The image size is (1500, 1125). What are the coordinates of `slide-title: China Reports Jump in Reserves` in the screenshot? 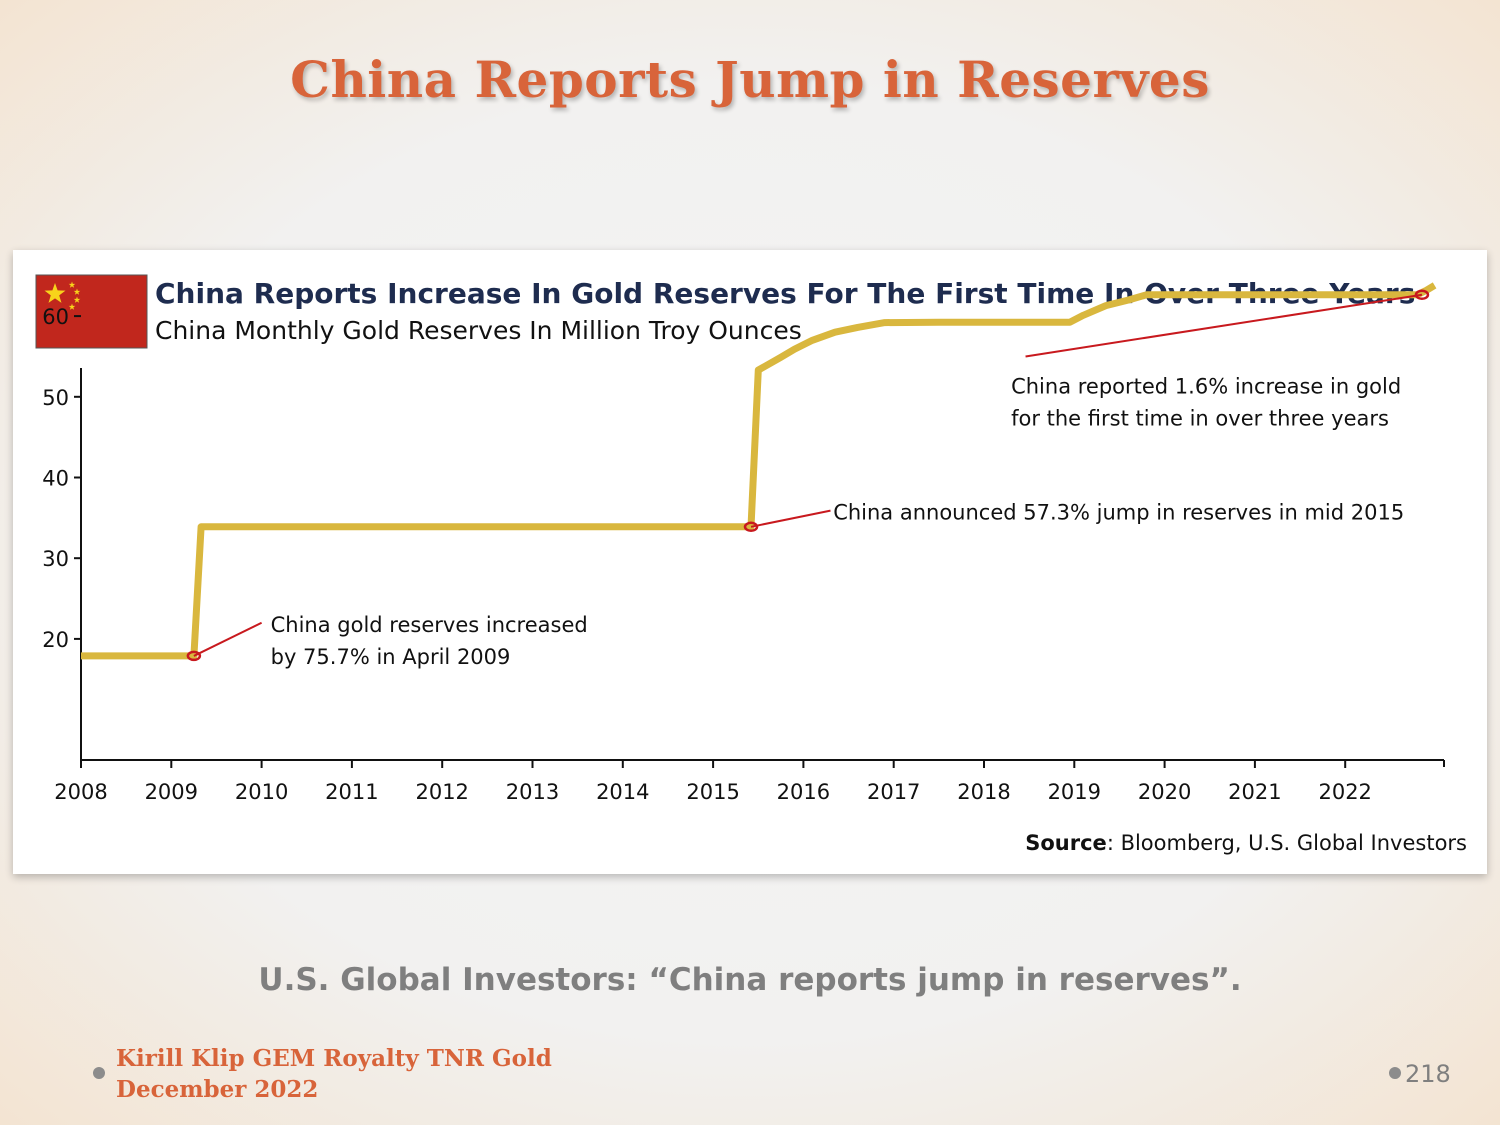 It's located at (750, 79).